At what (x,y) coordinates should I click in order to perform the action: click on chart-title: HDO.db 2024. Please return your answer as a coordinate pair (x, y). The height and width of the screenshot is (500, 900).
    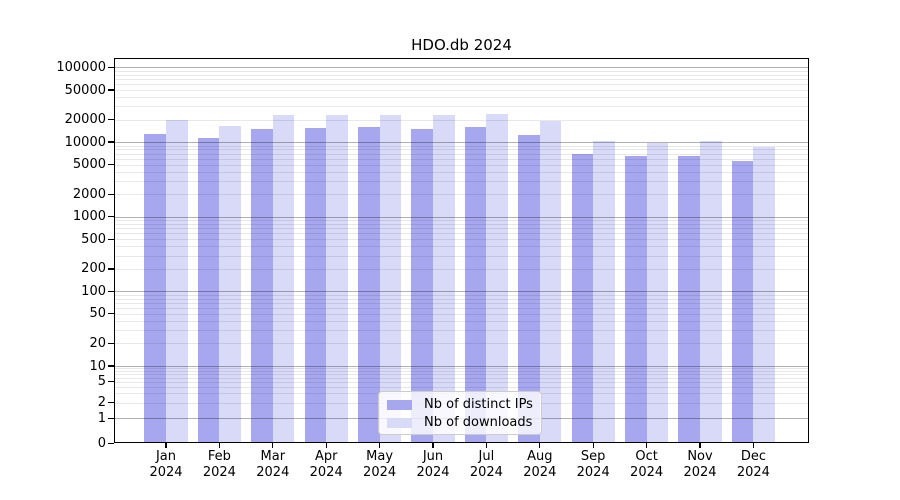
    Looking at the image, I should click on (461, 45).